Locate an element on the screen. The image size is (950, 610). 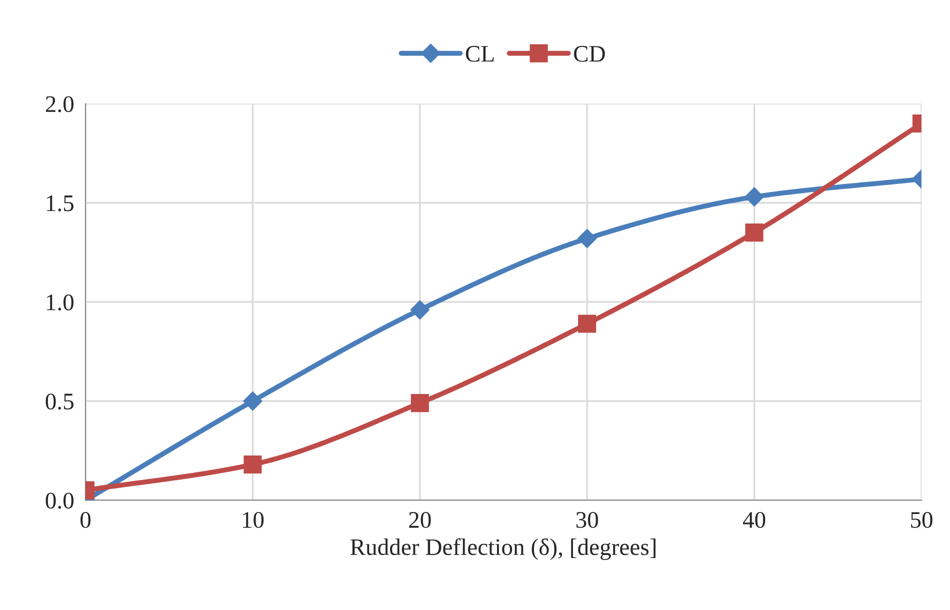
legend-label: CL is located at coordinates (480, 54).